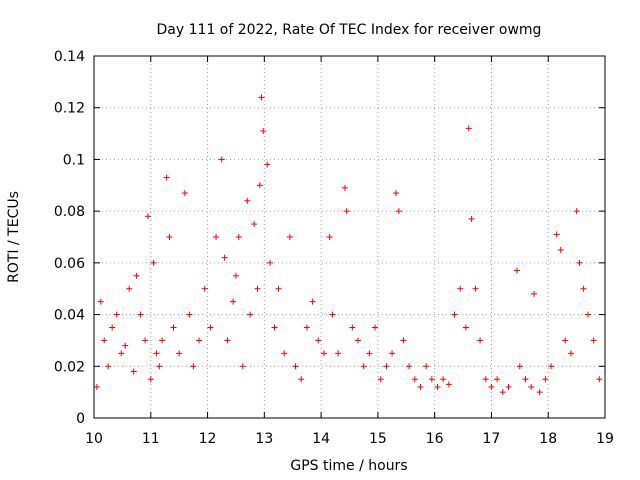 This screenshot has width=640, height=480. What do you see at coordinates (321, 439) in the screenshot?
I see `x-tick-label: 14` at bounding box center [321, 439].